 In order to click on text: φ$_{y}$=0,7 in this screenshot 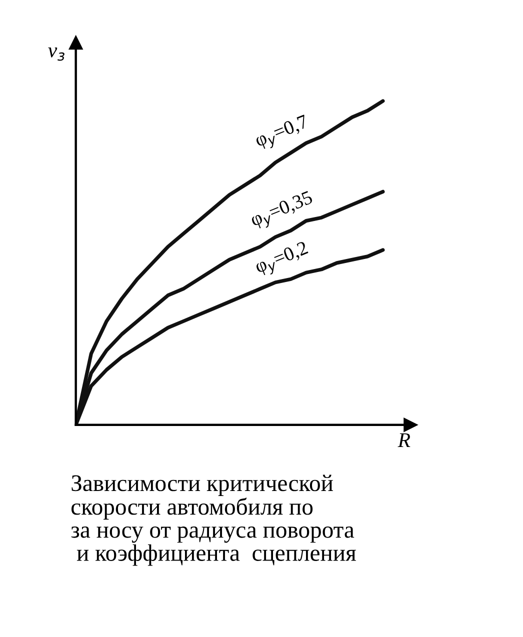, I will do `click(283, 133)`.